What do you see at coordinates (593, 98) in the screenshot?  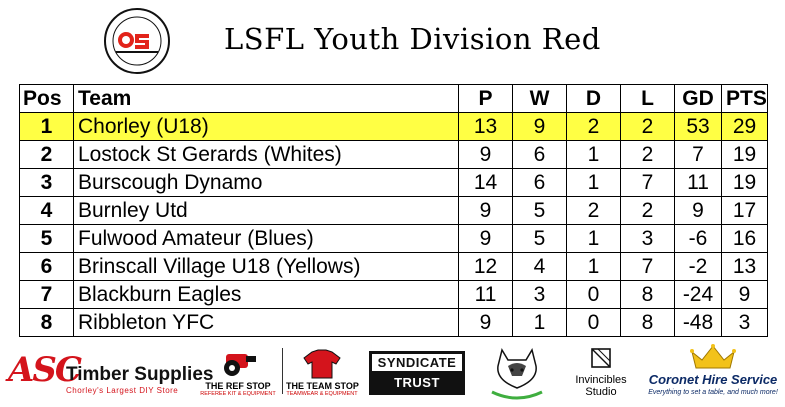 I see `col-drawn: D` at bounding box center [593, 98].